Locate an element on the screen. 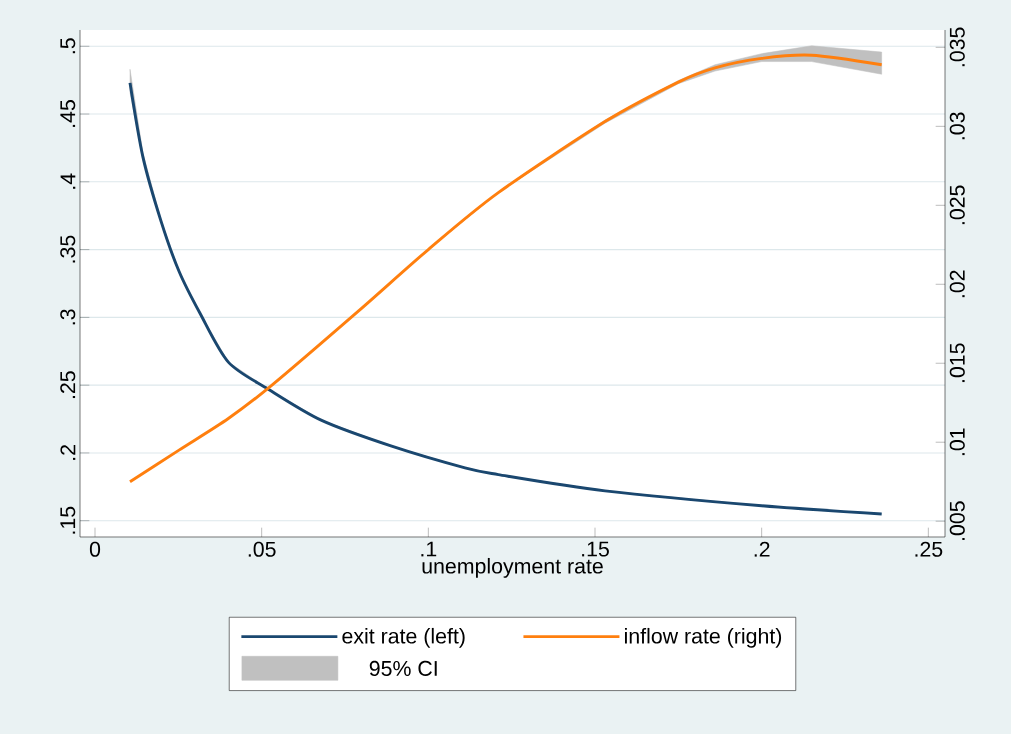 This screenshot has height=734, width=1011. legend-label: inflow rate (right) is located at coordinates (703, 637).